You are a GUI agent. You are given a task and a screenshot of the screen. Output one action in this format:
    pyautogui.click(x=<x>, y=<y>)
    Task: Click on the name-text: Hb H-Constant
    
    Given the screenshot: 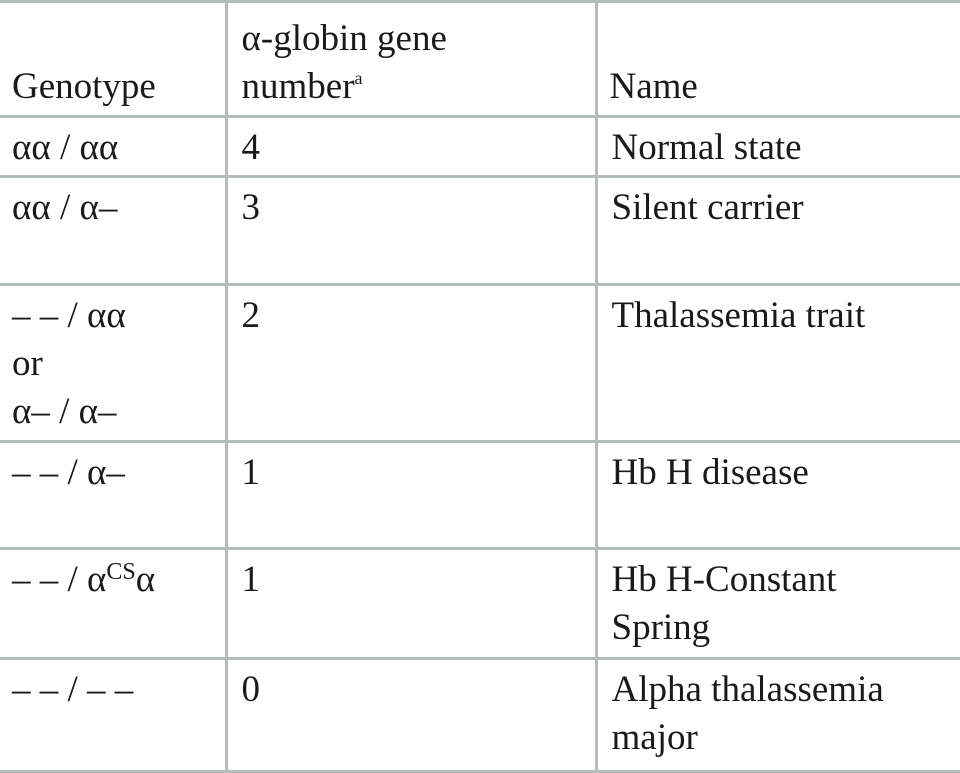 What is the action you would take?
    pyautogui.click(x=786, y=580)
    